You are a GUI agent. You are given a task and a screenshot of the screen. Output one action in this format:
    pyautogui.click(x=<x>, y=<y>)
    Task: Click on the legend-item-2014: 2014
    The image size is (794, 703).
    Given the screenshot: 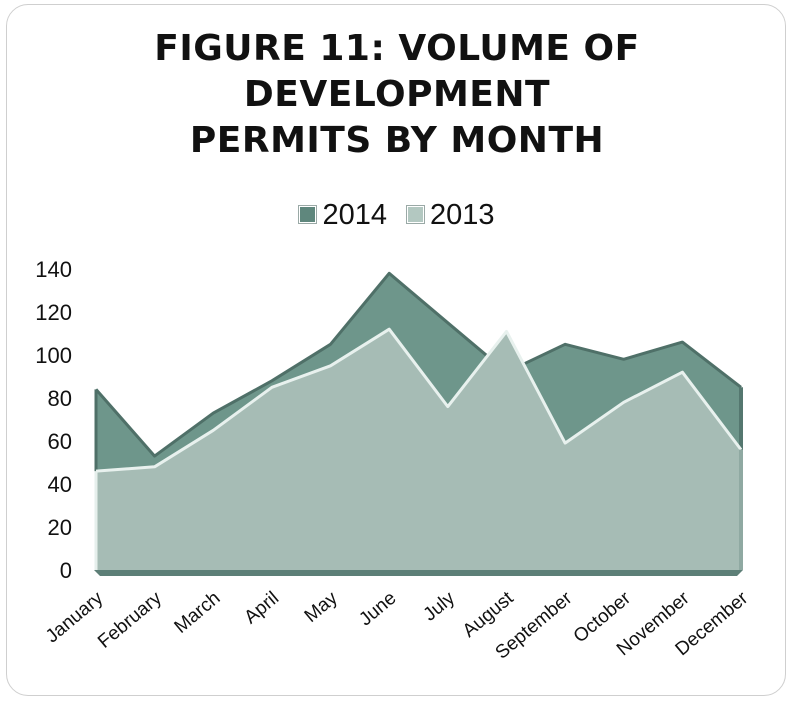 What is the action you would take?
    pyautogui.click(x=343, y=215)
    